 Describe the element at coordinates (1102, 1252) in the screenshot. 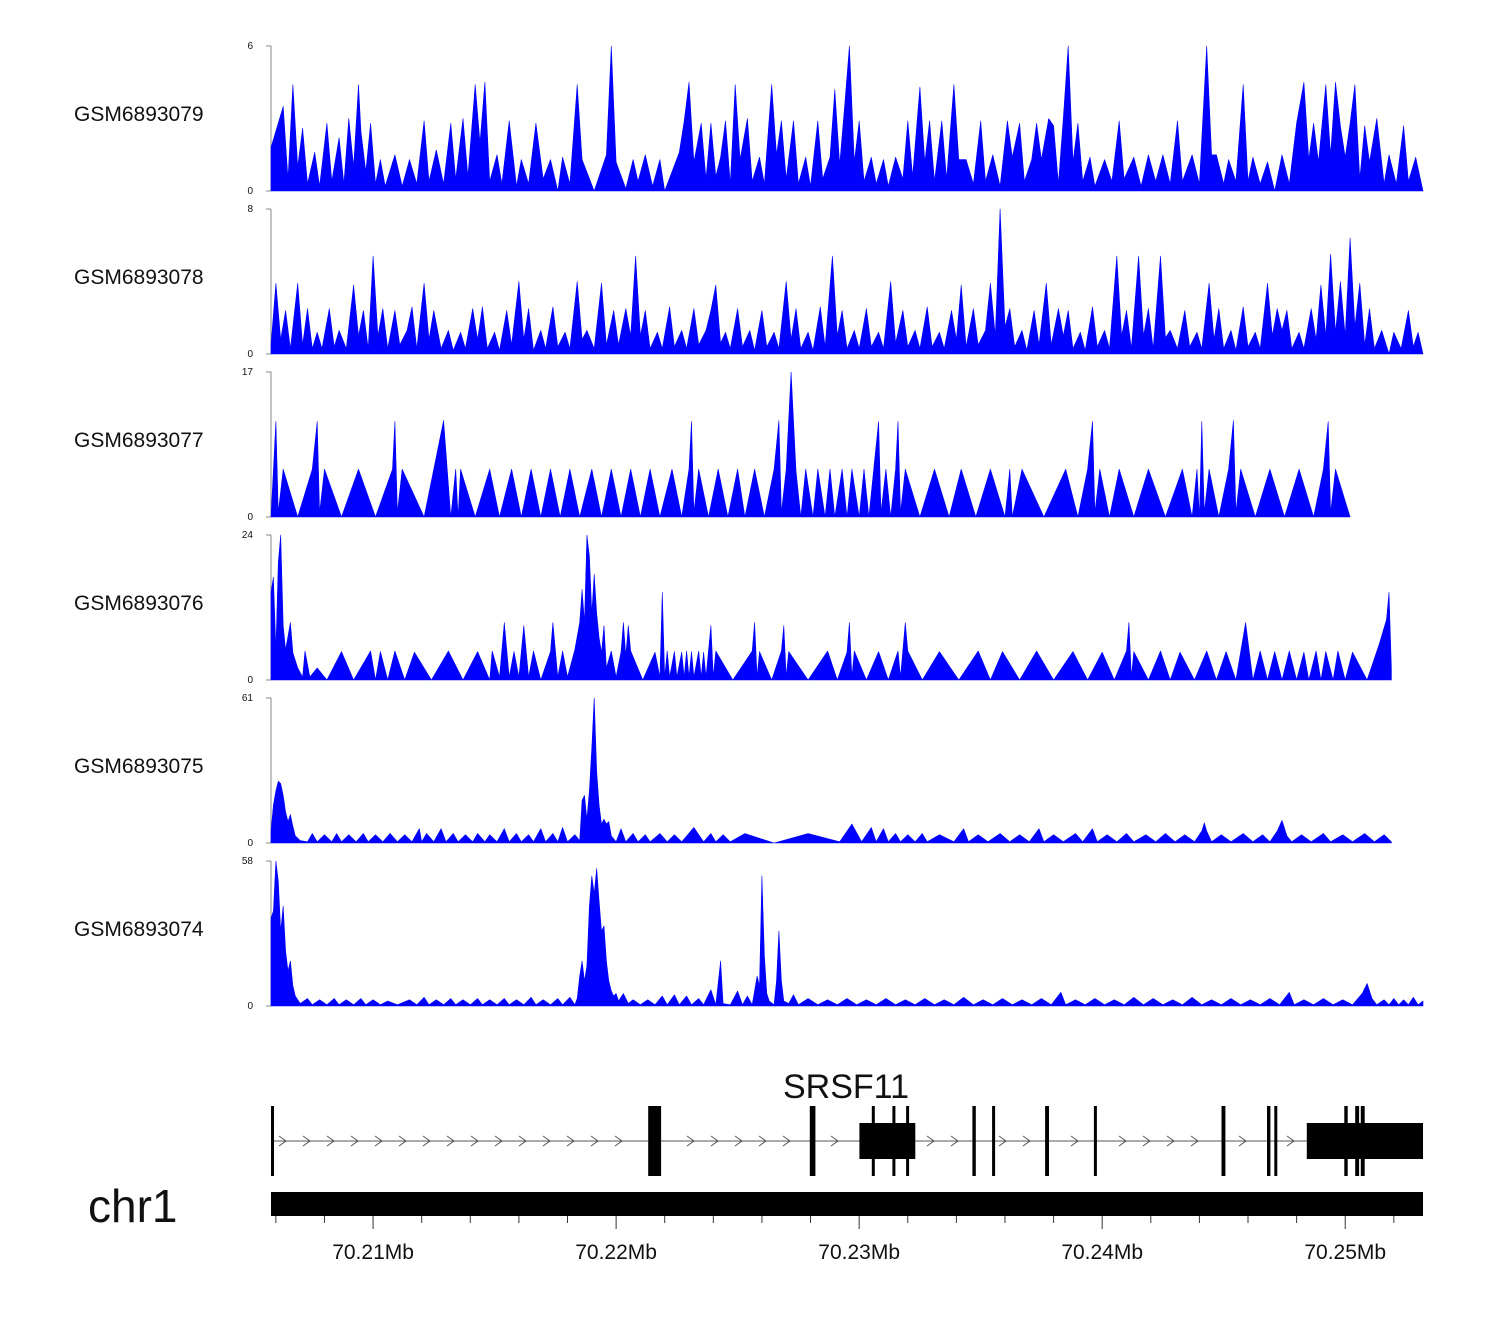

I see `x-tick-label: 70.24Mb` at that location.